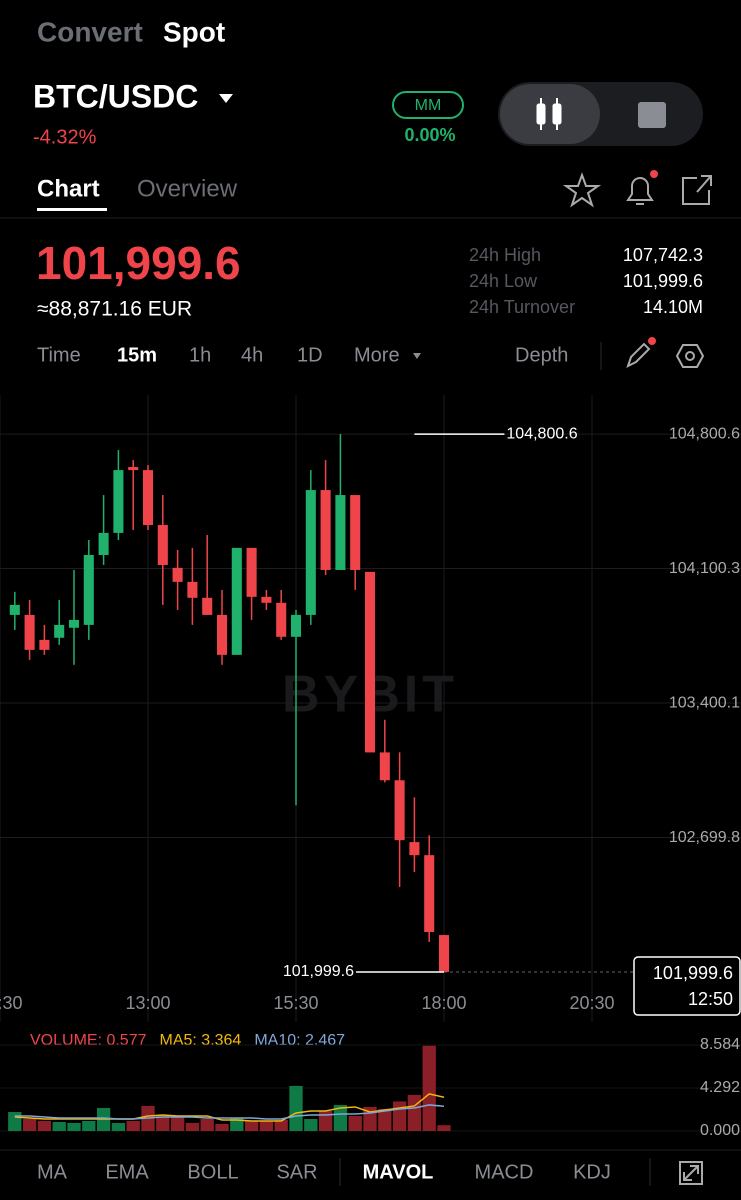 The image size is (741, 1200). I want to click on ma-line, so click(229, 1112).